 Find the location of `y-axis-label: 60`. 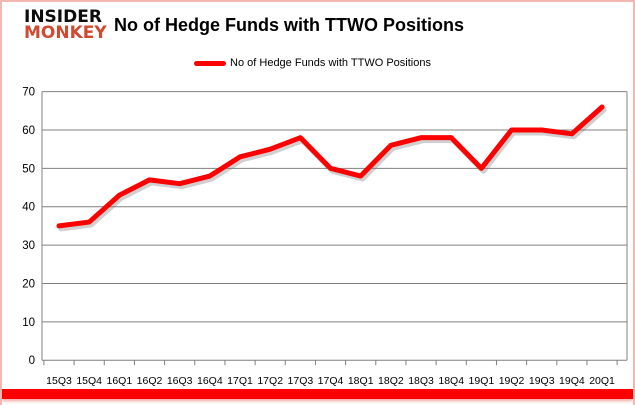

y-axis-label: 60 is located at coordinates (28, 131).